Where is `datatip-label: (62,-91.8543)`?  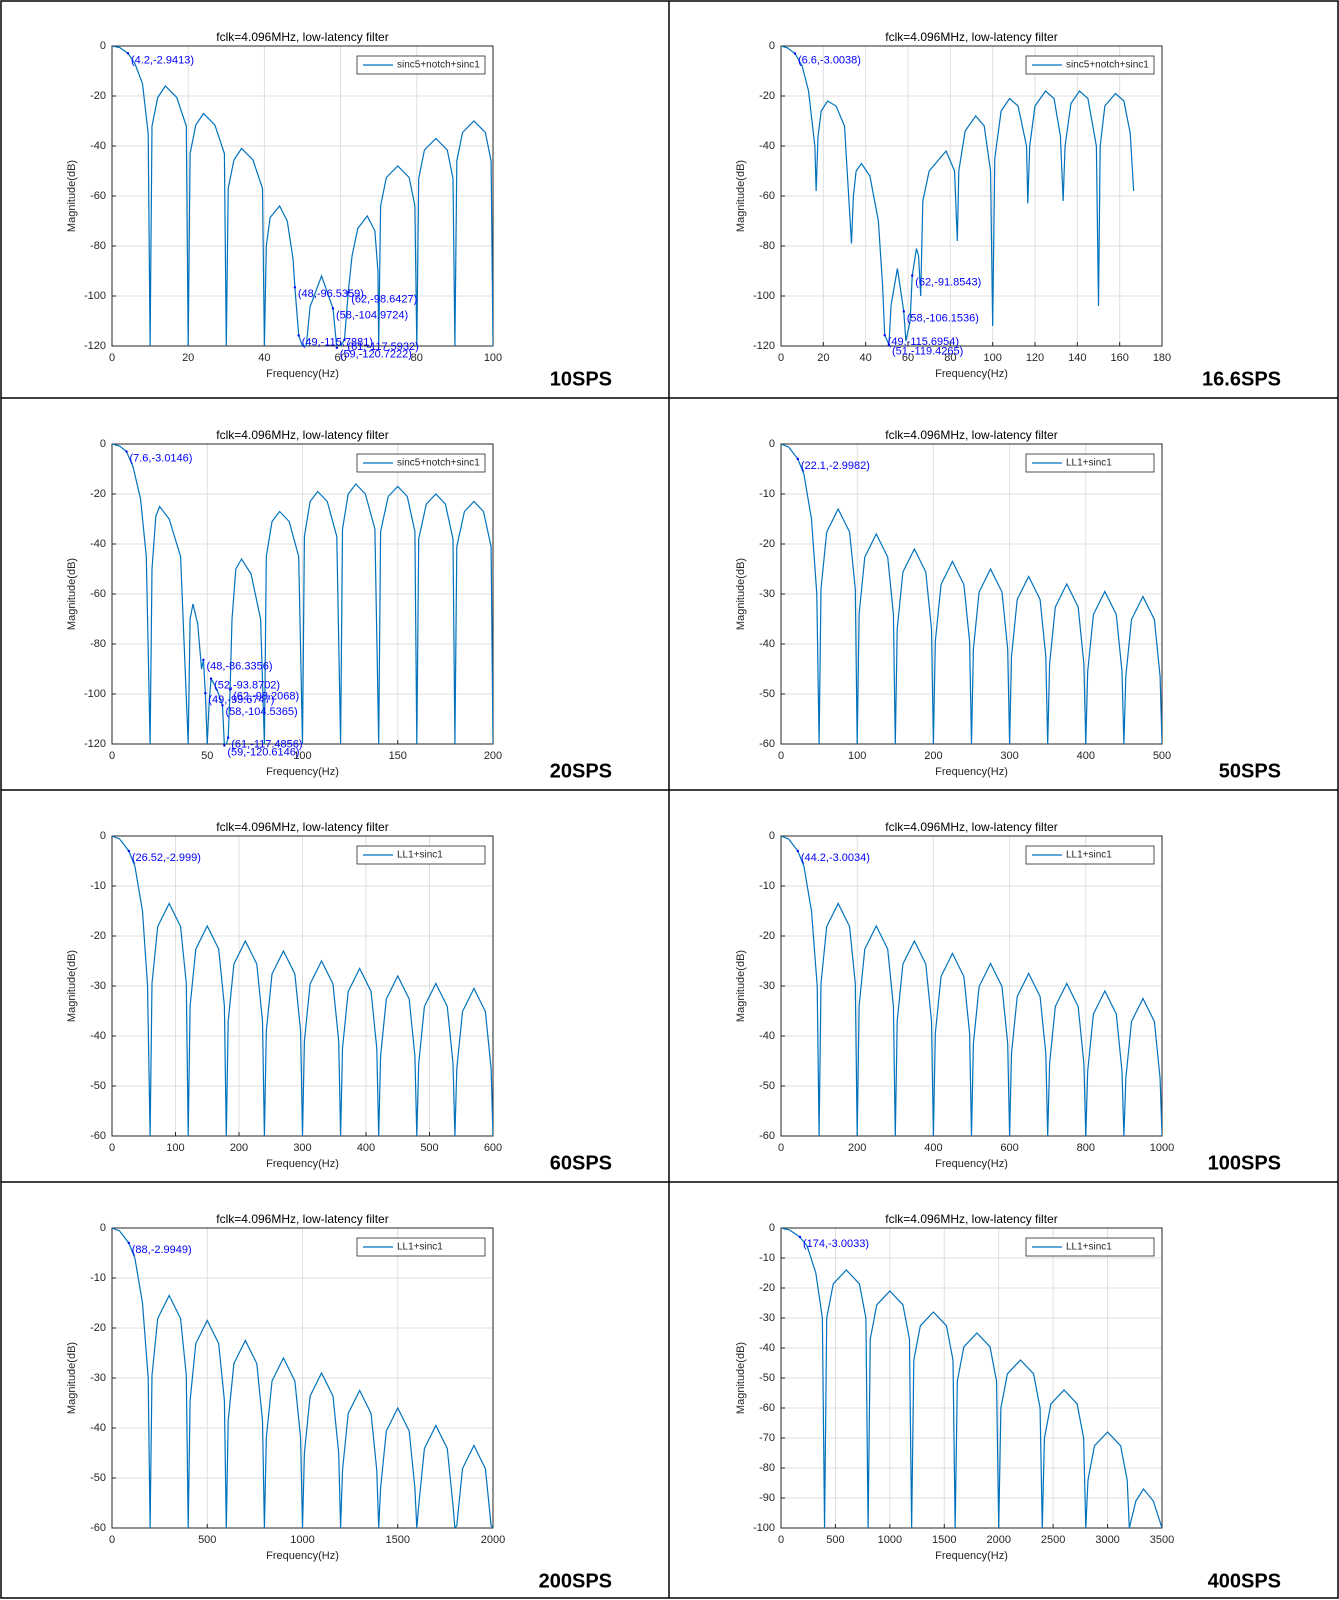
datatip-label: (62,-91.8543) is located at coordinates (948, 283).